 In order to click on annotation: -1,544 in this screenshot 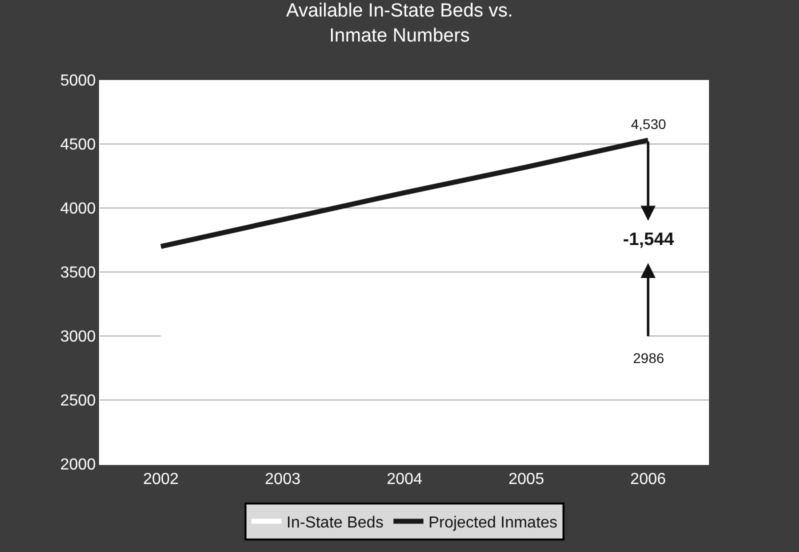, I will do `click(648, 239)`.